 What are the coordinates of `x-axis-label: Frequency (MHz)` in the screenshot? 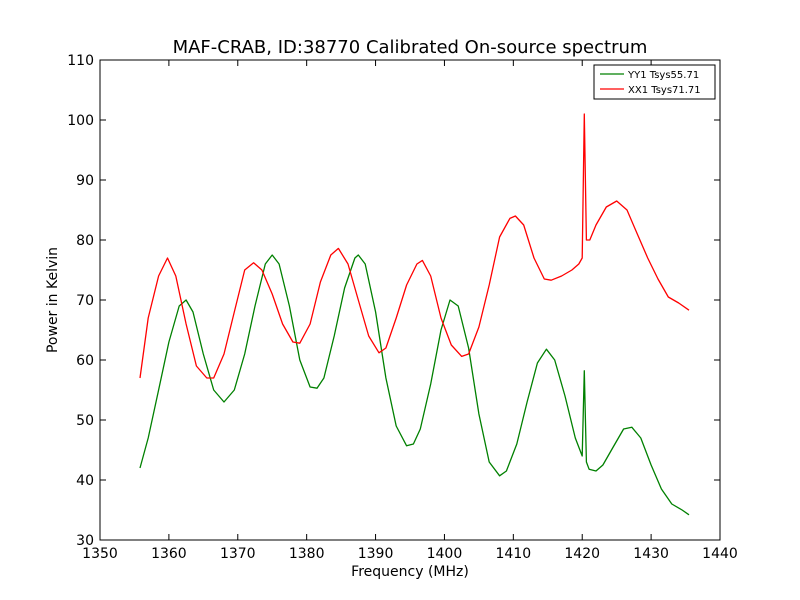 It's located at (410, 572).